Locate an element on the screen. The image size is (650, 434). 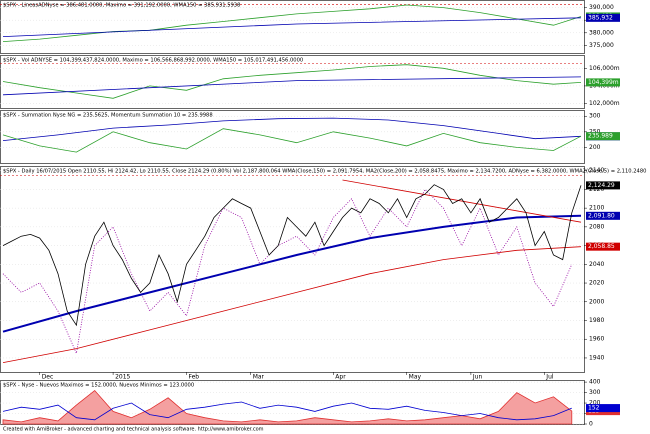
x-tick-label: Apr is located at coordinates (340, 377).